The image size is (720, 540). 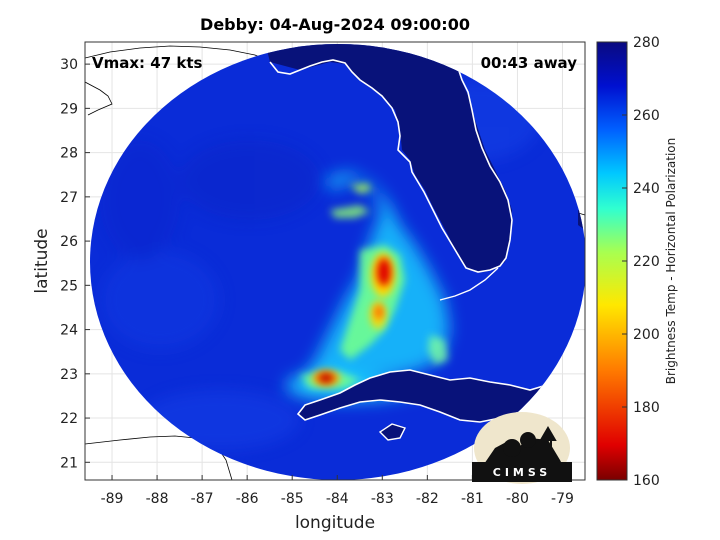 I want to click on x-tick-label: -85, so click(x=292, y=499).